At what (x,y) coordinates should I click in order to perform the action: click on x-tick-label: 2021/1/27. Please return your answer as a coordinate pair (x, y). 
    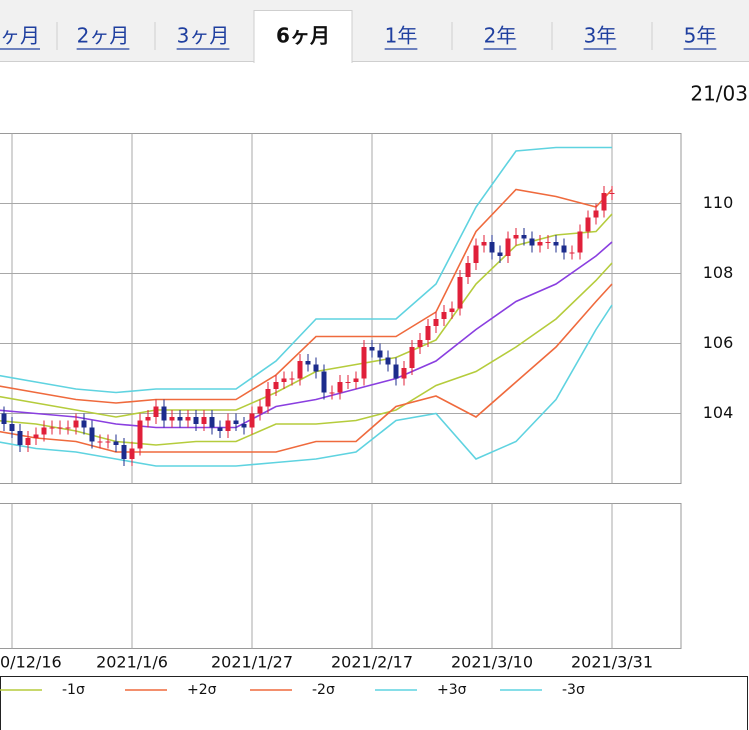
    Looking at the image, I should click on (252, 662).